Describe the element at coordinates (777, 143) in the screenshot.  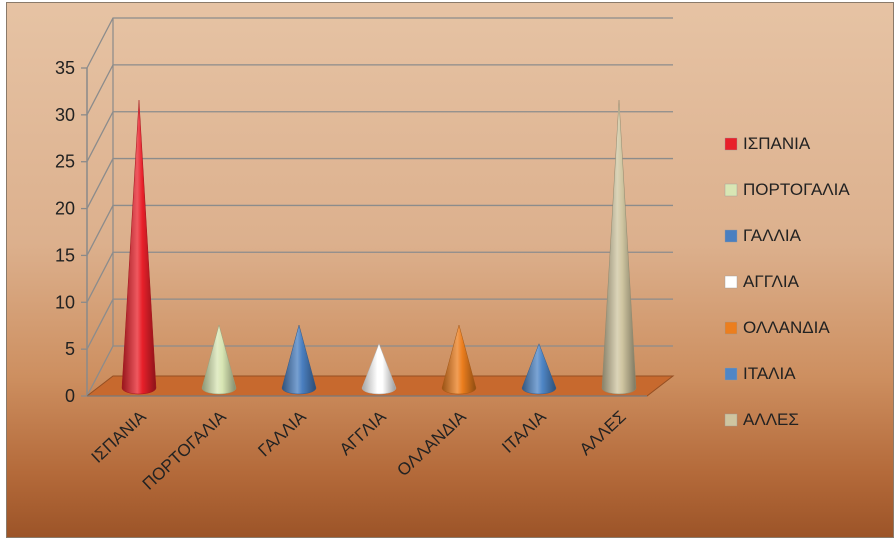
I see `legend-label-0: ΙΣΠΑΝΙΑ` at that location.